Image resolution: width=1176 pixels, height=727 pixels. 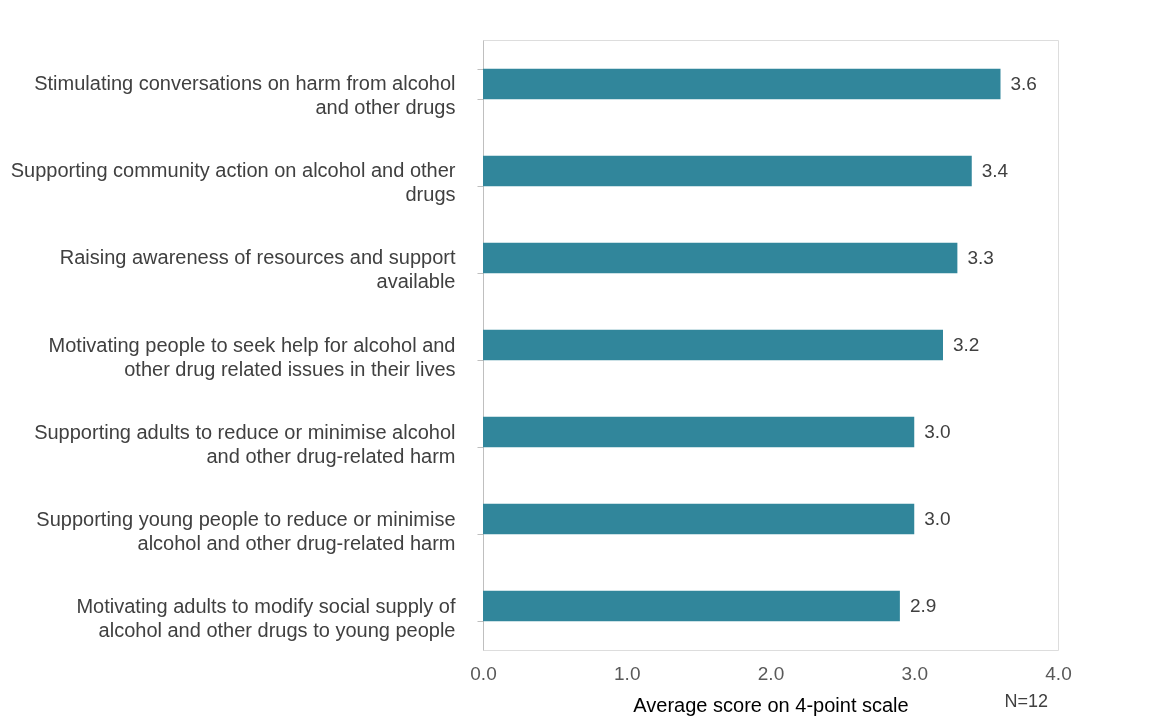 I want to click on x-tick-label: 4.0, so click(x=1058, y=673).